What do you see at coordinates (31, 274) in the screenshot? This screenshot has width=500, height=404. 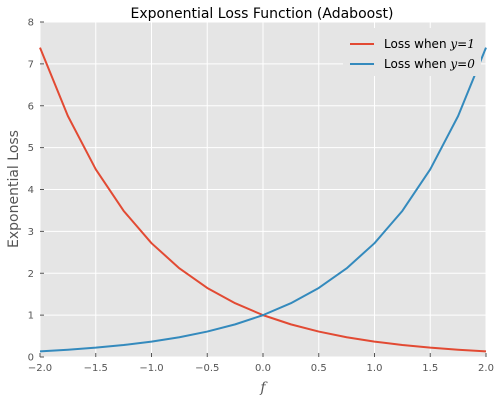 I see `y-tick-label: 2` at bounding box center [31, 274].